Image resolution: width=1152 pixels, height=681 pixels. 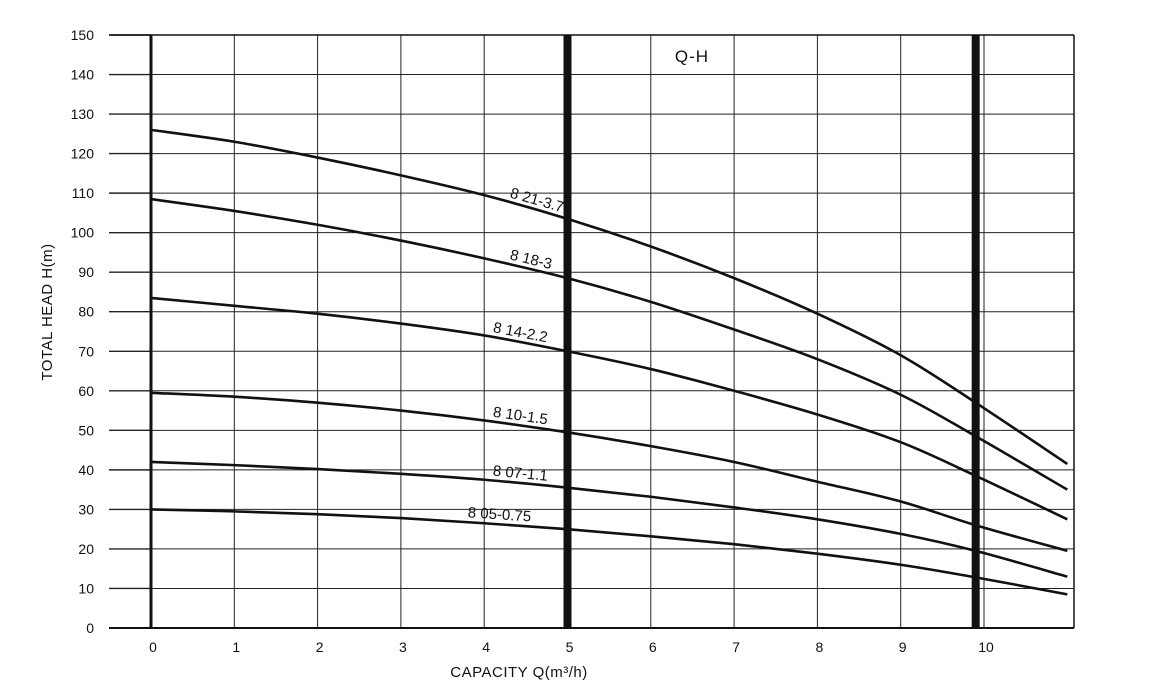 I want to click on y-tick-label: 10, so click(x=86, y=588).